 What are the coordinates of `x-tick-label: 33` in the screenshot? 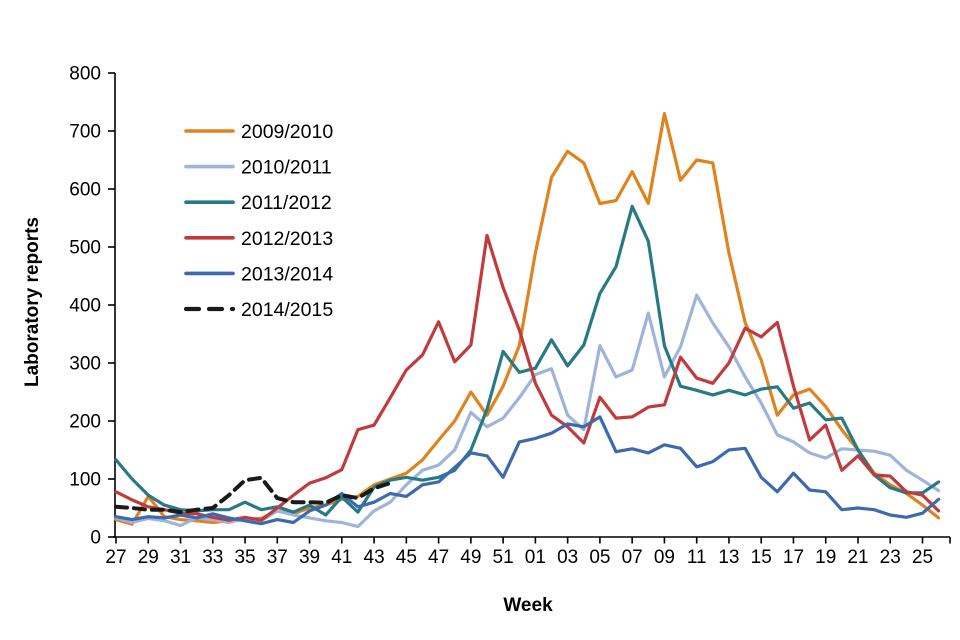 It's located at (212, 557).